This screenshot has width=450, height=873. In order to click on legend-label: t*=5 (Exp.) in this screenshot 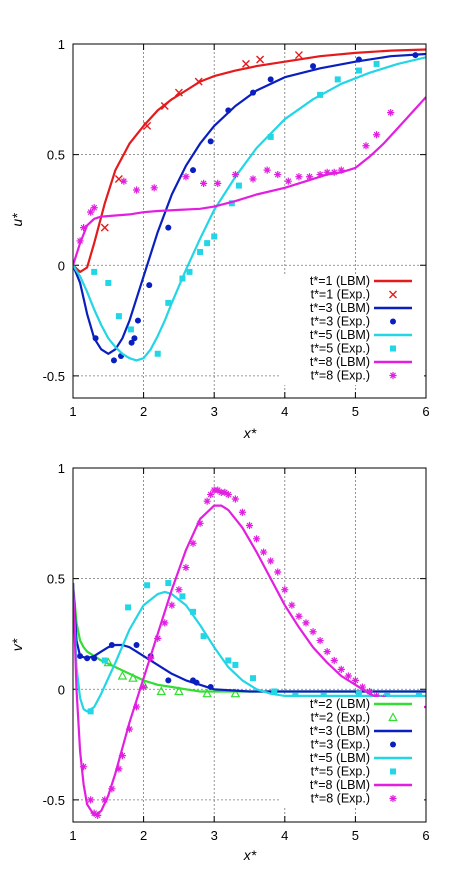, I will do `click(340, 772)`.